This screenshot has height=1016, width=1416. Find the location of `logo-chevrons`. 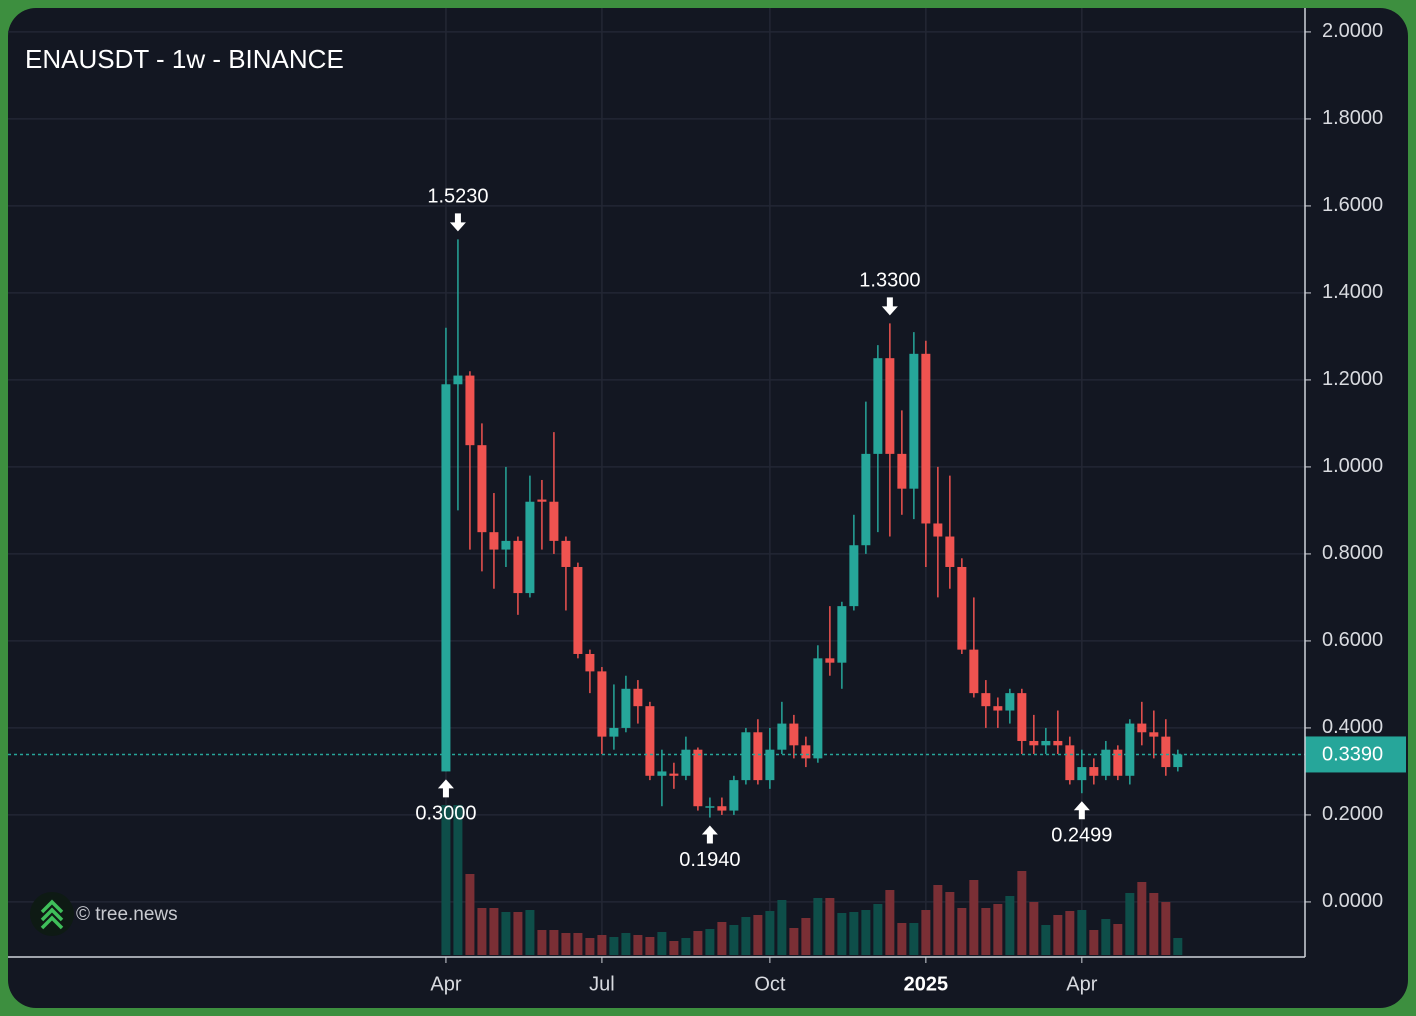

logo-chevrons is located at coordinates (52, 914).